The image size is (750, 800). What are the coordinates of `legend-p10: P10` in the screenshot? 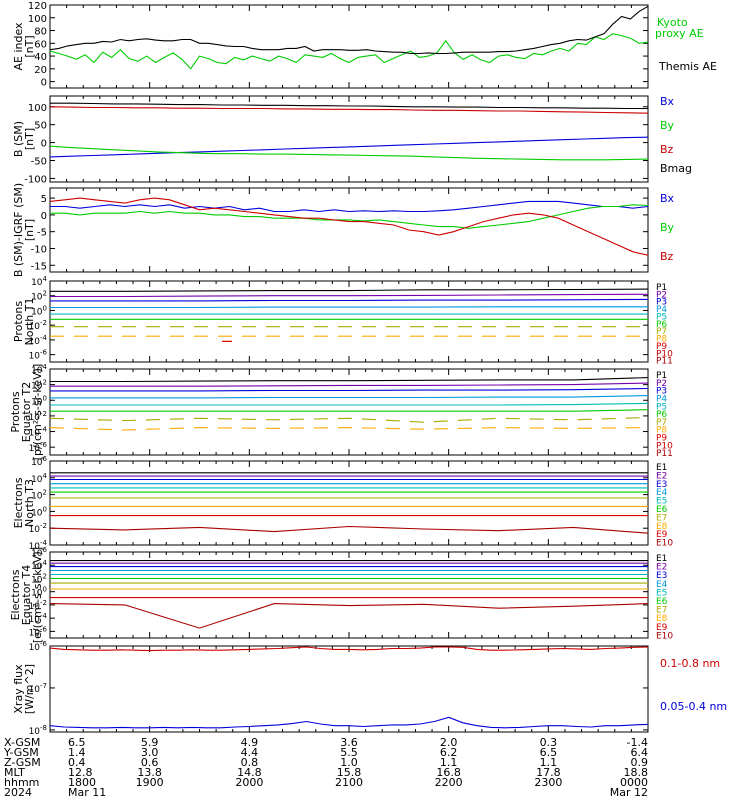 It's located at (664, 446).